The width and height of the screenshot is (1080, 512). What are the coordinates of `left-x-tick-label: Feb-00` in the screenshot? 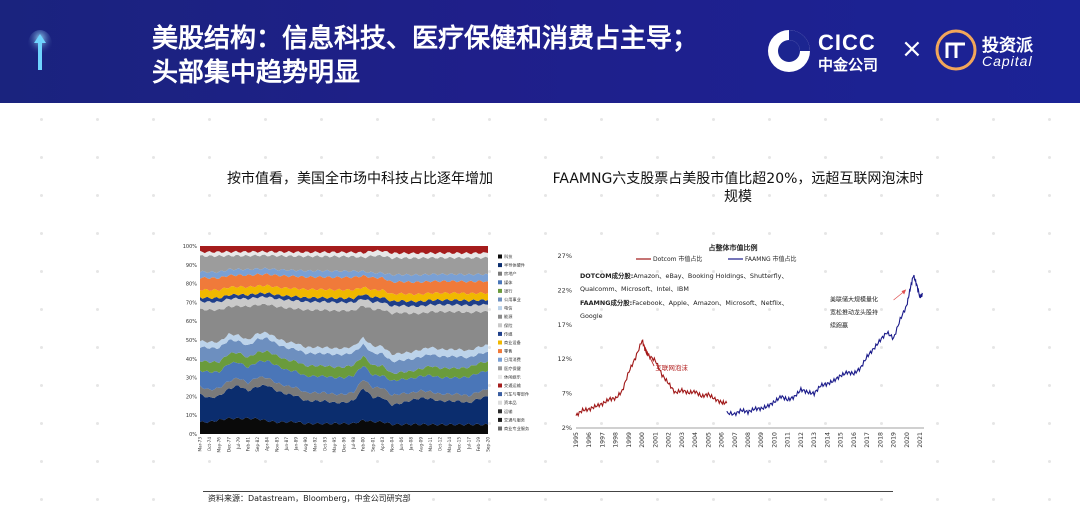 It's located at (363, 444).